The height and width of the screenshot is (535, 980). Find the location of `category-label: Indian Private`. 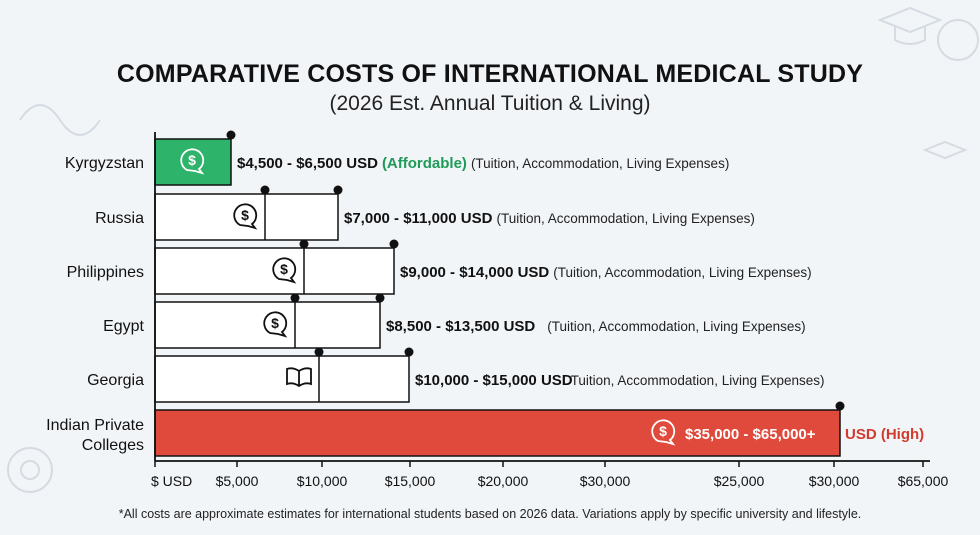

category-label: Indian Private is located at coordinates (95, 425).